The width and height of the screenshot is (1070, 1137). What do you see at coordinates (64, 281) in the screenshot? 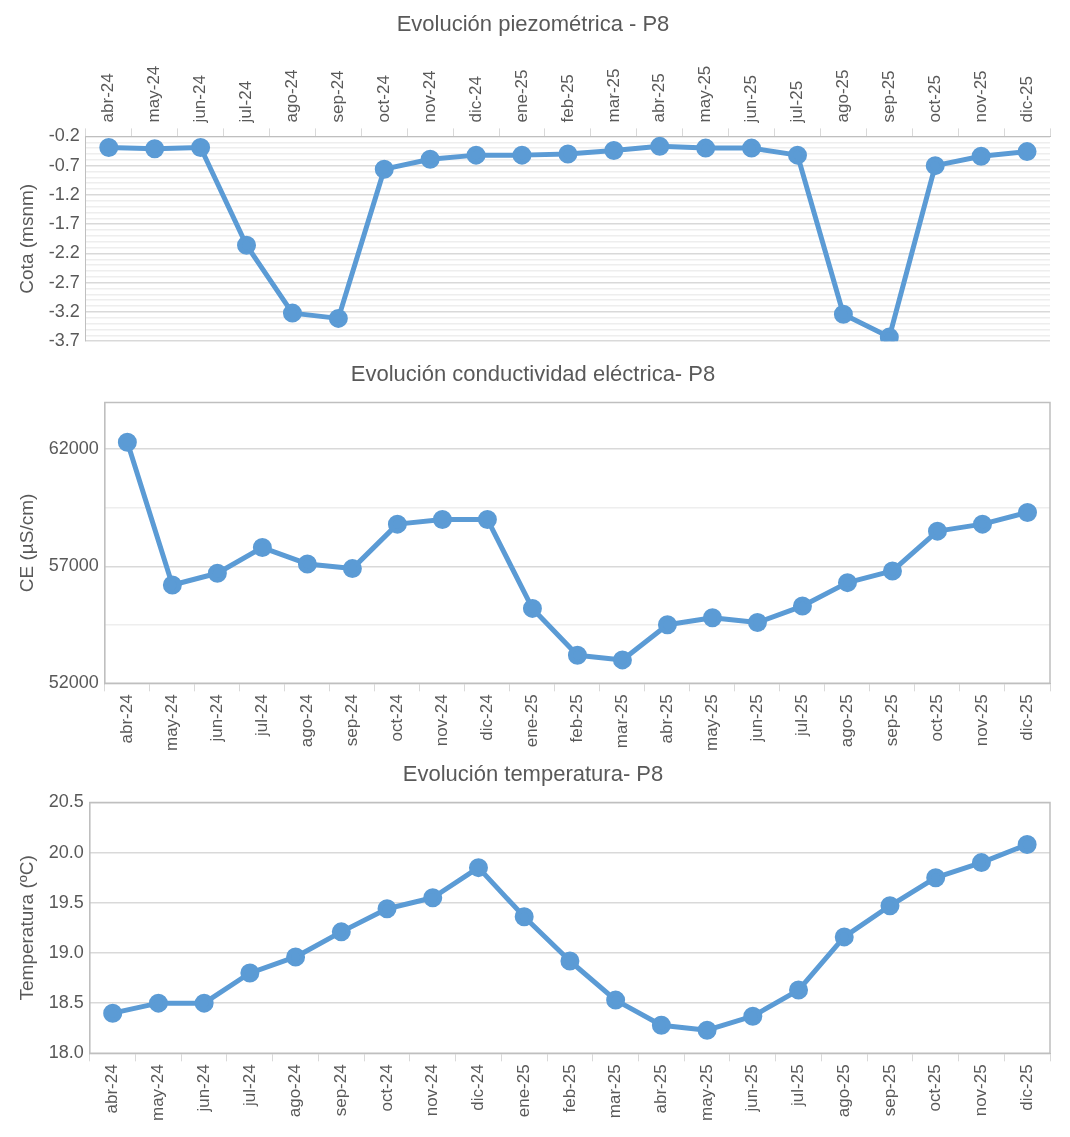
I see `y-tick-label: -2.7` at bounding box center [64, 281].